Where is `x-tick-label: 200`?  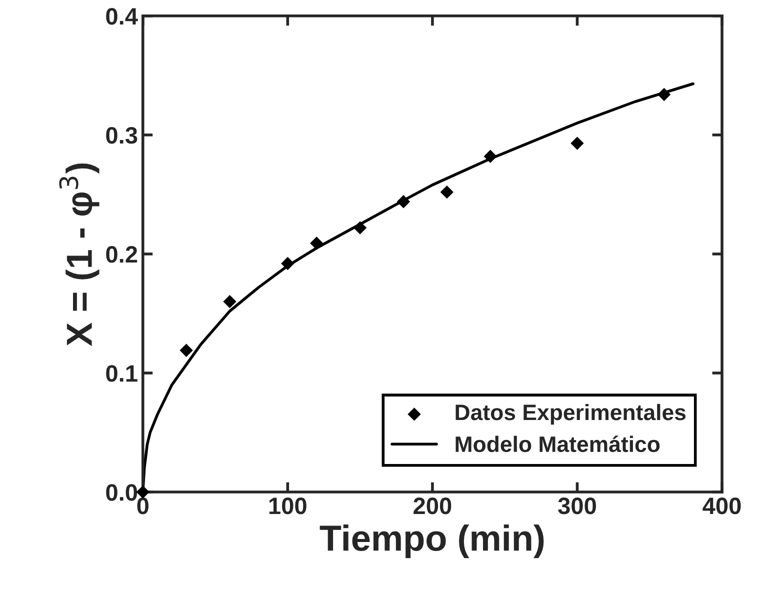
x-tick-label: 200 is located at coordinates (433, 506).